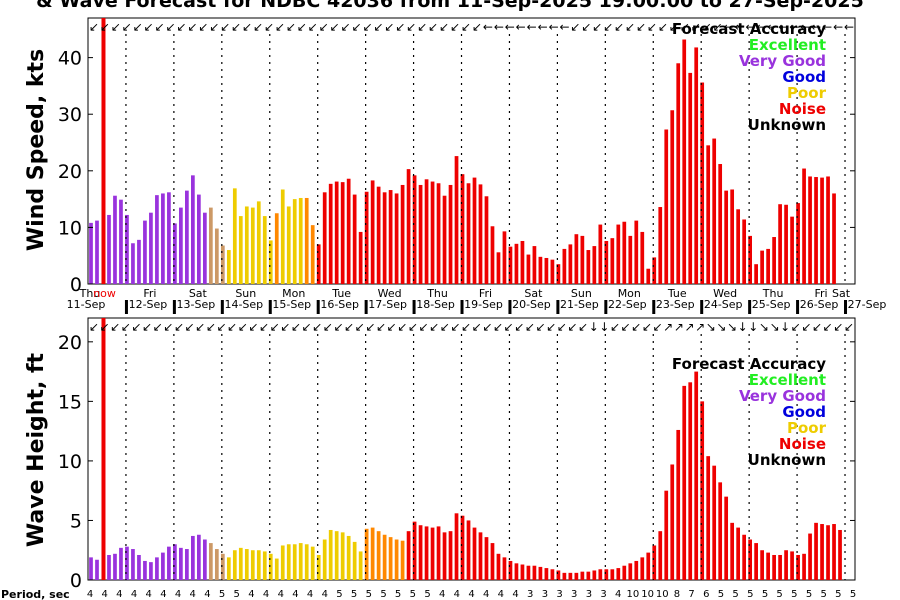 The width and height of the screenshot is (900, 600). I want to click on direction-arrow: ↗, so click(679, 327).